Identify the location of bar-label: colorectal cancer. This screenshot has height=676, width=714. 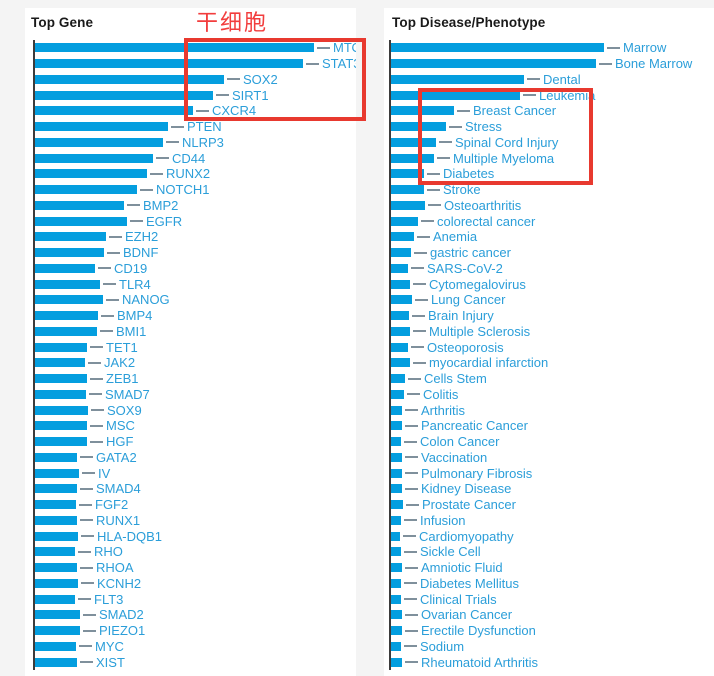
(486, 221).